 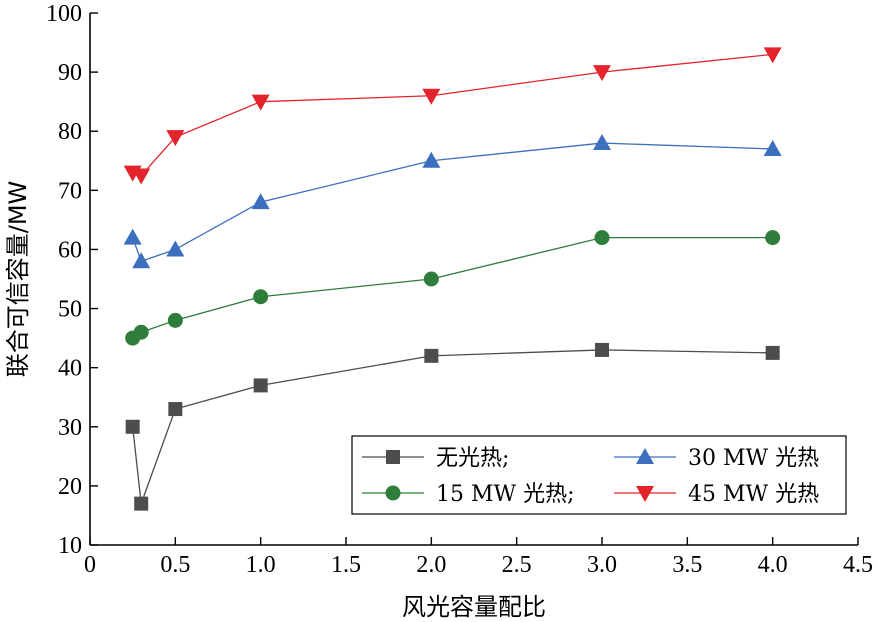 I want to click on legend-item: 无光热;, so click(x=435, y=458).